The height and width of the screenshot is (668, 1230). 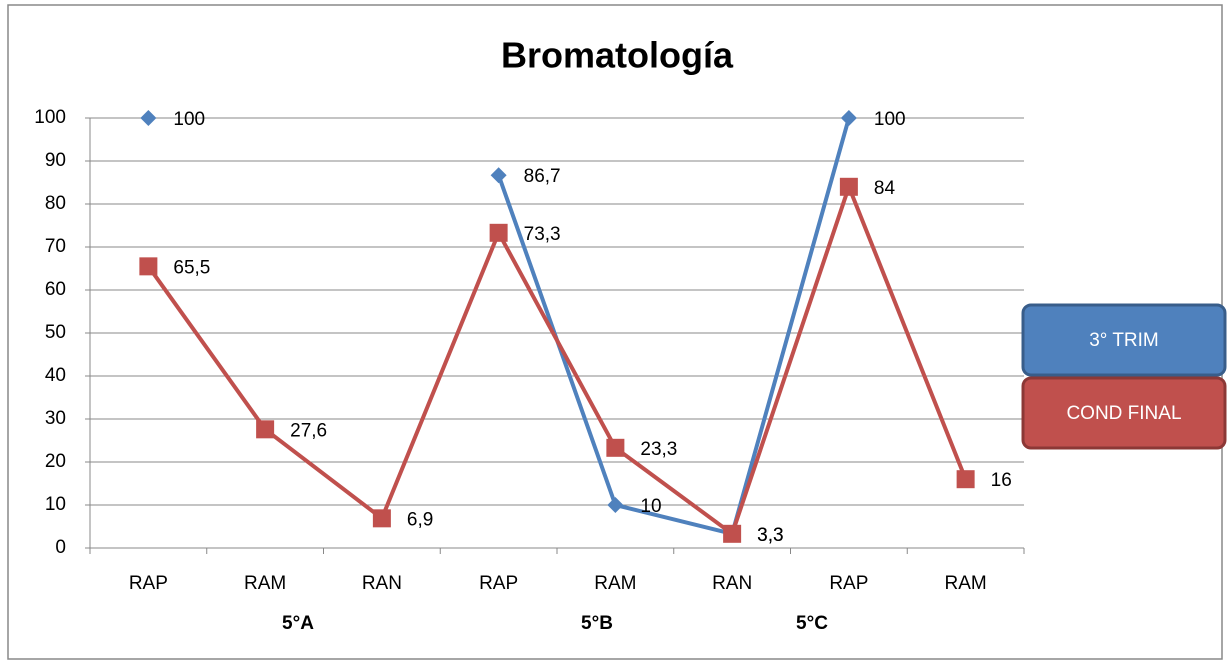 I want to click on y-tick-label: 20, so click(x=55, y=461).